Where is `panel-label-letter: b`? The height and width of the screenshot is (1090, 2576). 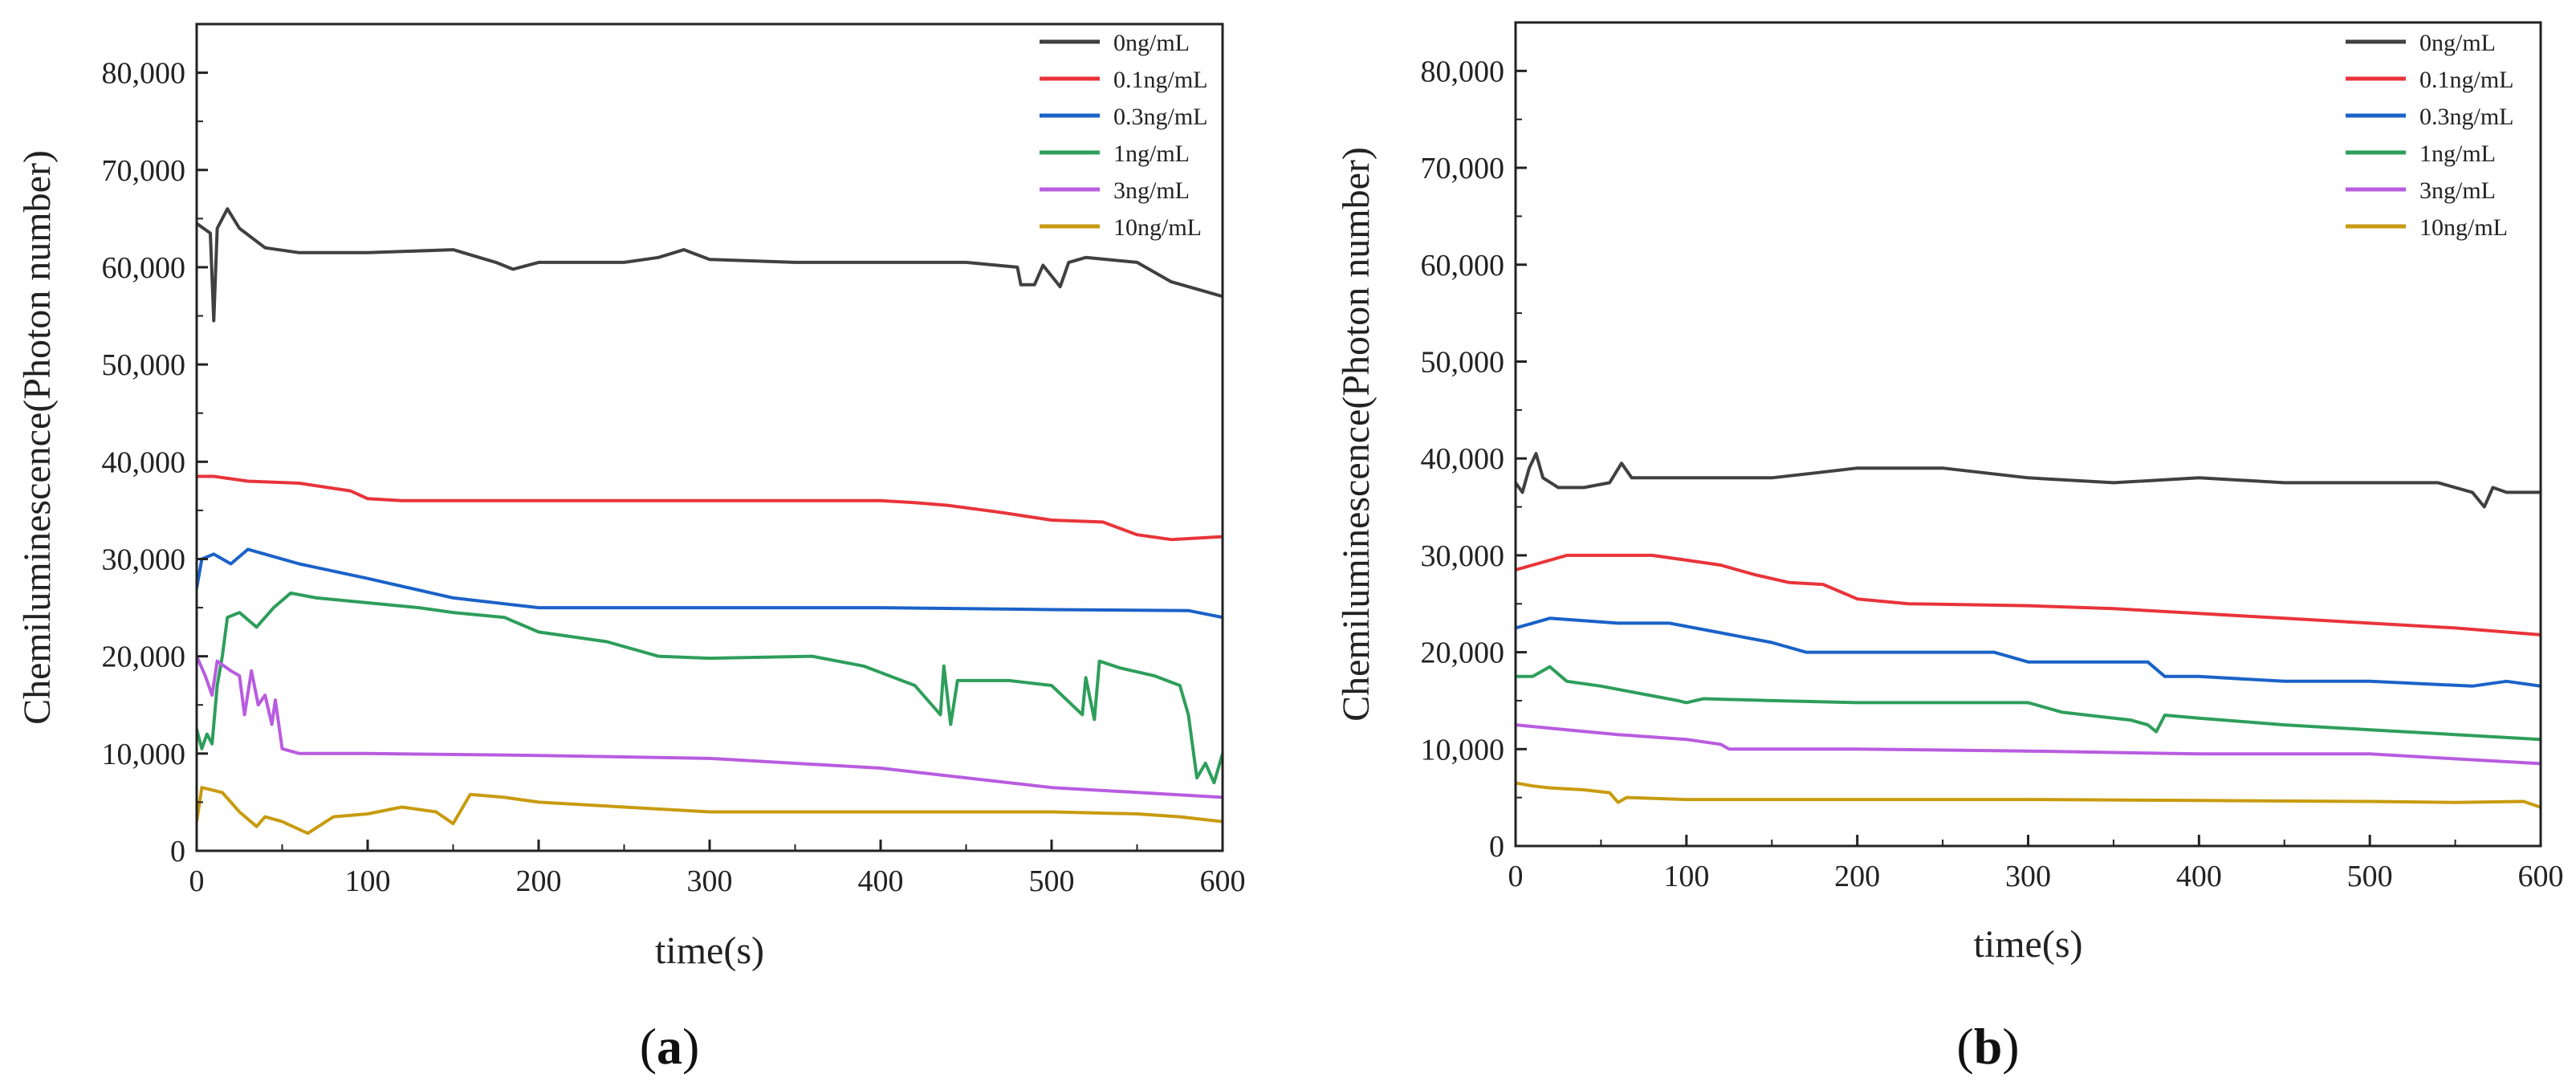 panel-label-letter: b is located at coordinates (1988, 1046).